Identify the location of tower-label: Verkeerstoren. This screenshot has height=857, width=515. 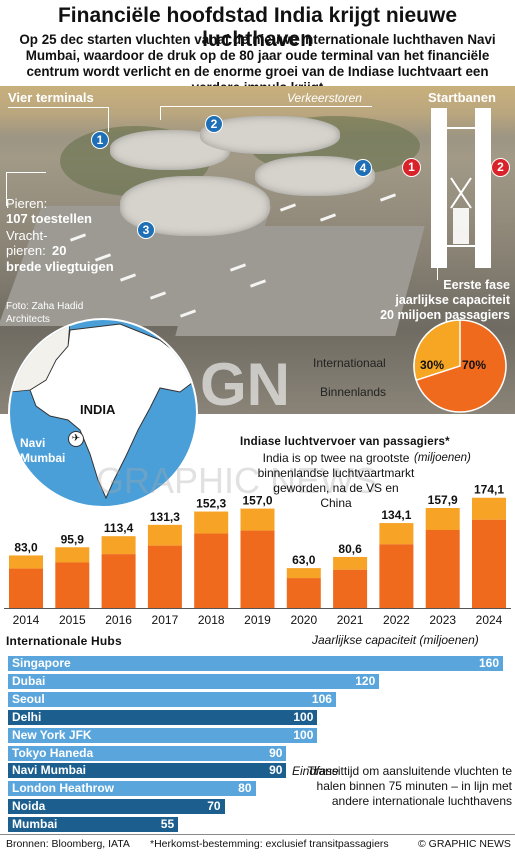
(324, 98).